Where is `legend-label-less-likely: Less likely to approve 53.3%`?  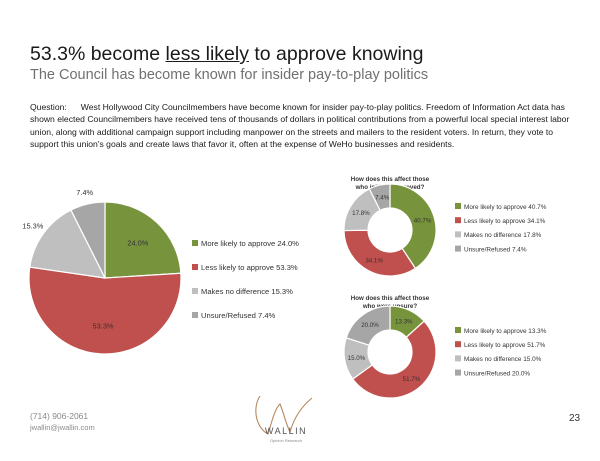 legend-label-less-likely: Less likely to approve 53.3% is located at coordinates (249, 267).